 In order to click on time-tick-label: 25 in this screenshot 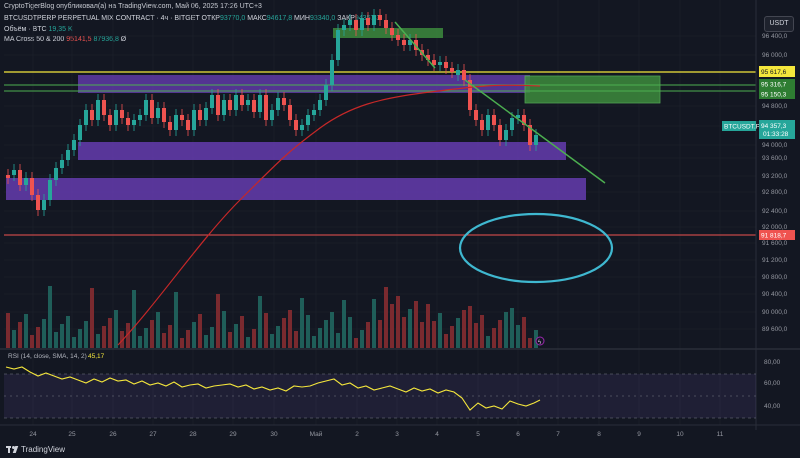, I will do `click(72, 434)`.